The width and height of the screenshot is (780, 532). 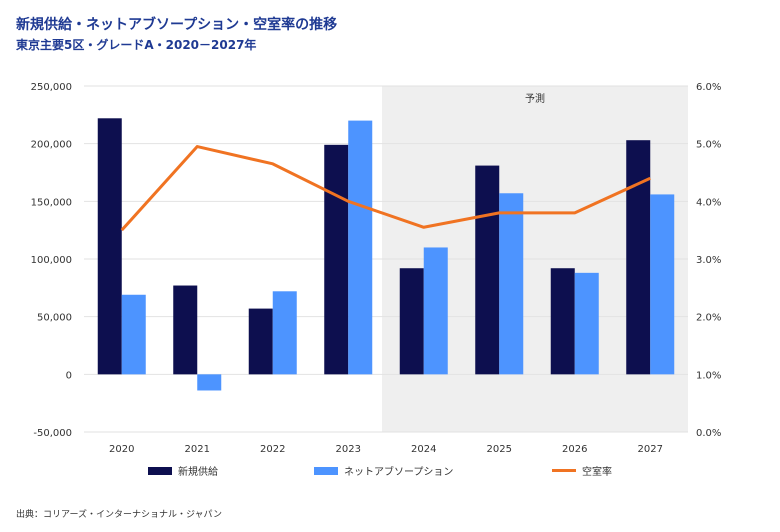 What do you see at coordinates (160, 470) in the screenshot?
I see `legend-swatch-supply` at bounding box center [160, 470].